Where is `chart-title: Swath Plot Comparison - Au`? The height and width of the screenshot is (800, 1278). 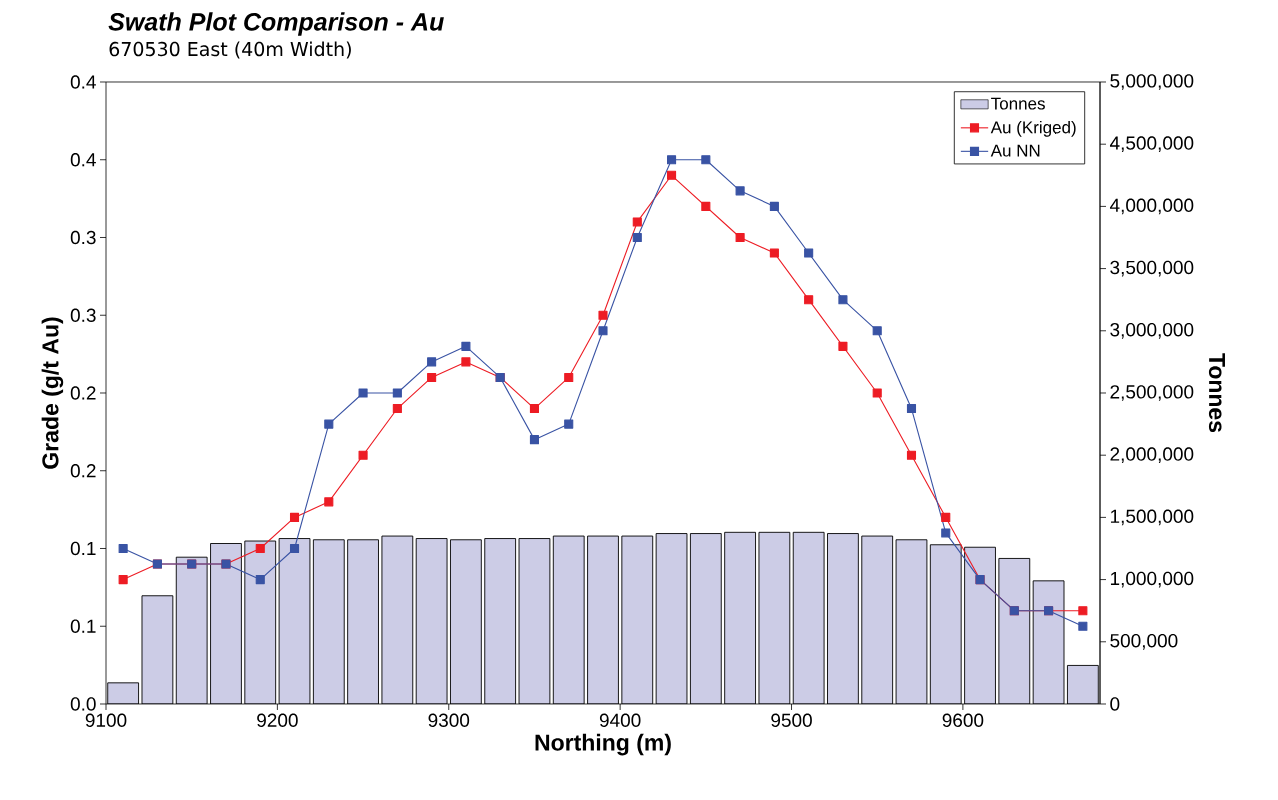
chart-title: Swath Plot Comparison - Au is located at coordinates (276, 24).